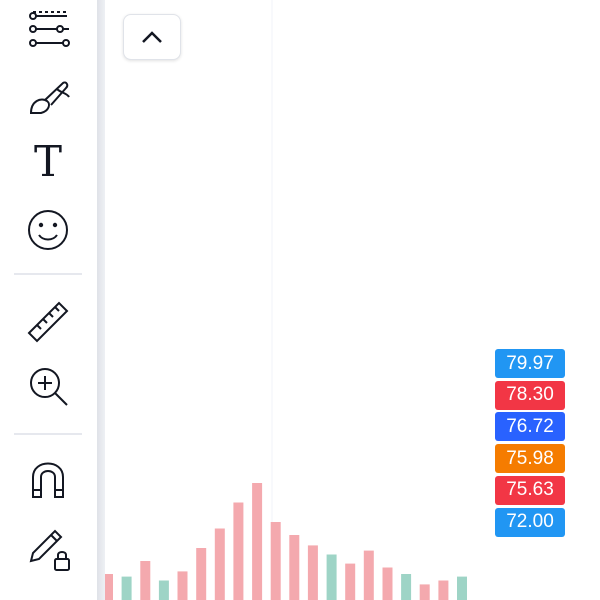 Image resolution: width=600 pixels, height=600 pixels. I want to click on magnet-tool, so click(48, 480).